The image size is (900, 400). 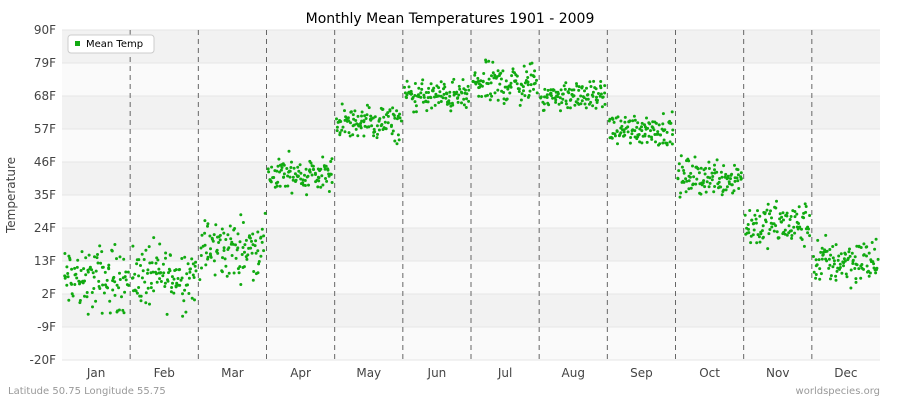 What do you see at coordinates (45, 162) in the screenshot?
I see `y-tick-label: 46F` at bounding box center [45, 162].